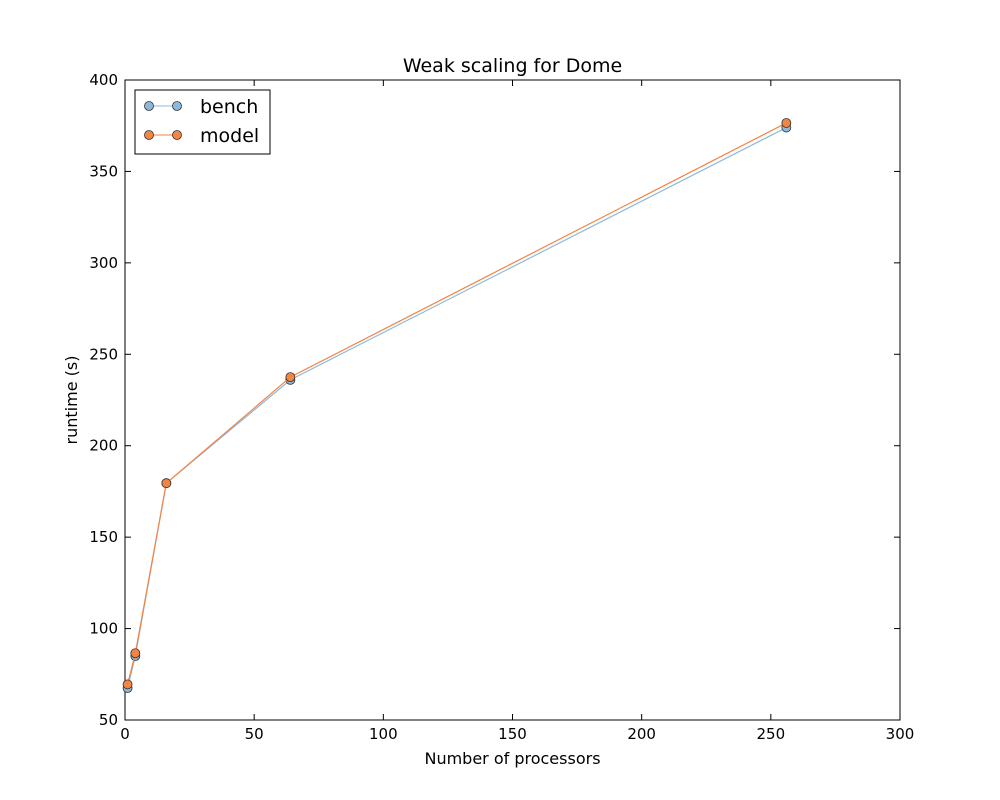 Image resolution: width=1000 pixels, height=800 pixels. What do you see at coordinates (383, 734) in the screenshot?
I see `x-tick-label: 100` at bounding box center [383, 734].